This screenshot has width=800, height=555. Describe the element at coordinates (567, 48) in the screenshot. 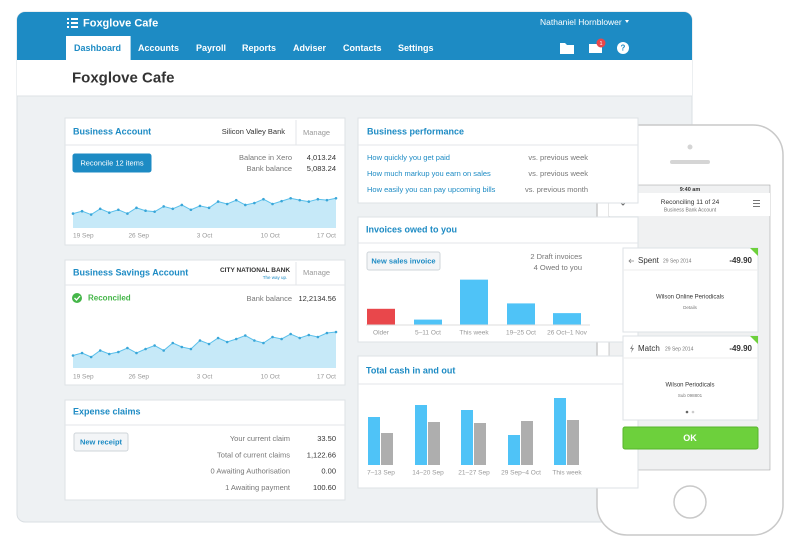

I see `files-icon` at that location.